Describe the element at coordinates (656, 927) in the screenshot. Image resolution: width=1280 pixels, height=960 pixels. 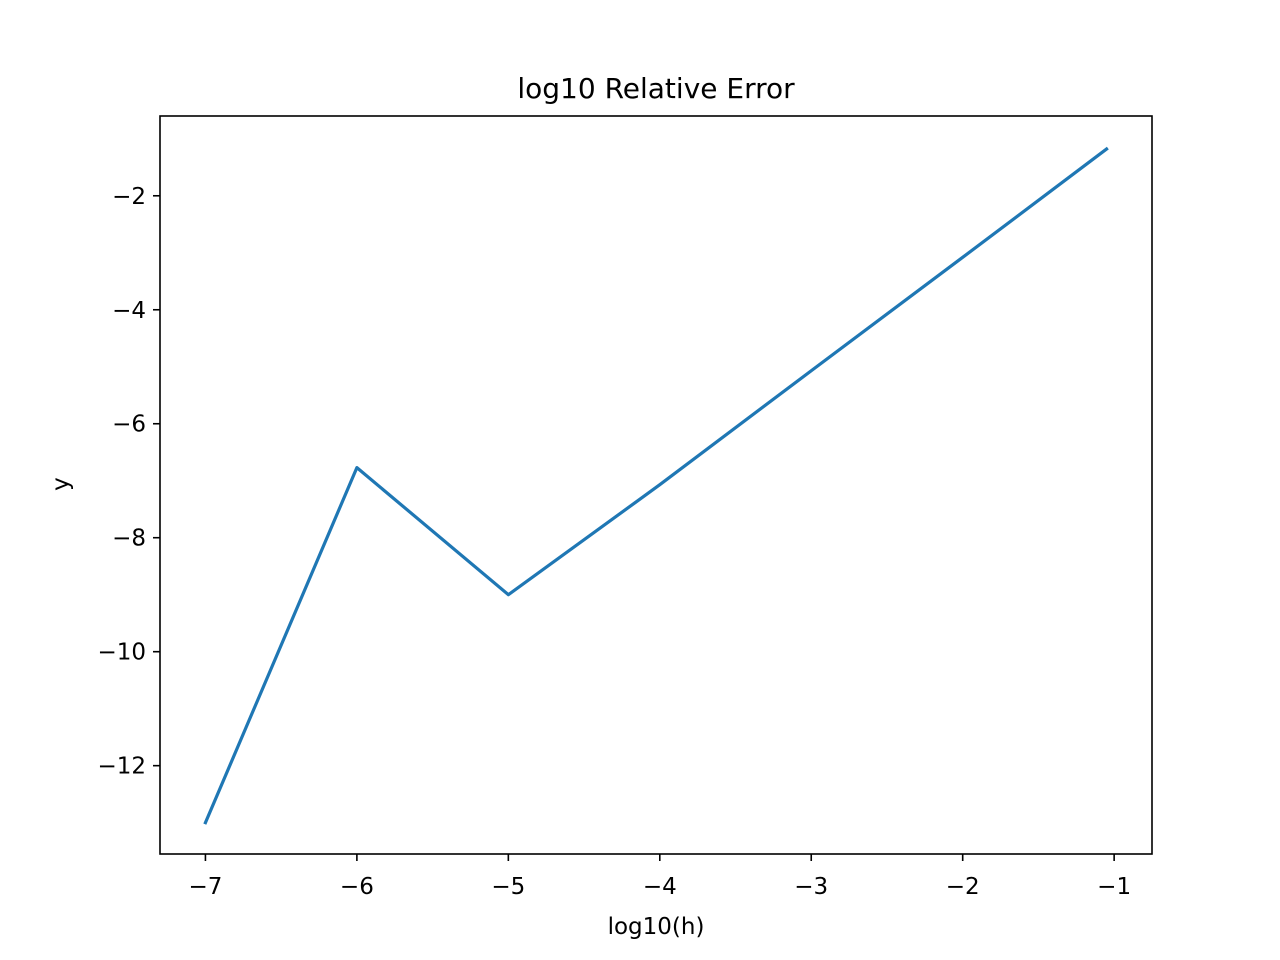
I see `x-axis-label: log10(h)` at that location.